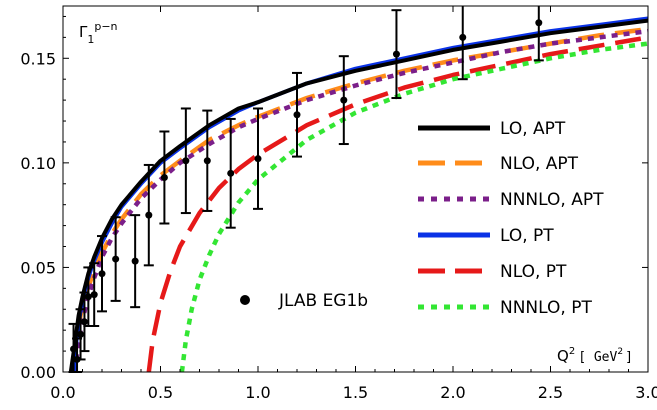  I want to click on legend-label-lo-pt: LO, PT, so click(527, 236).